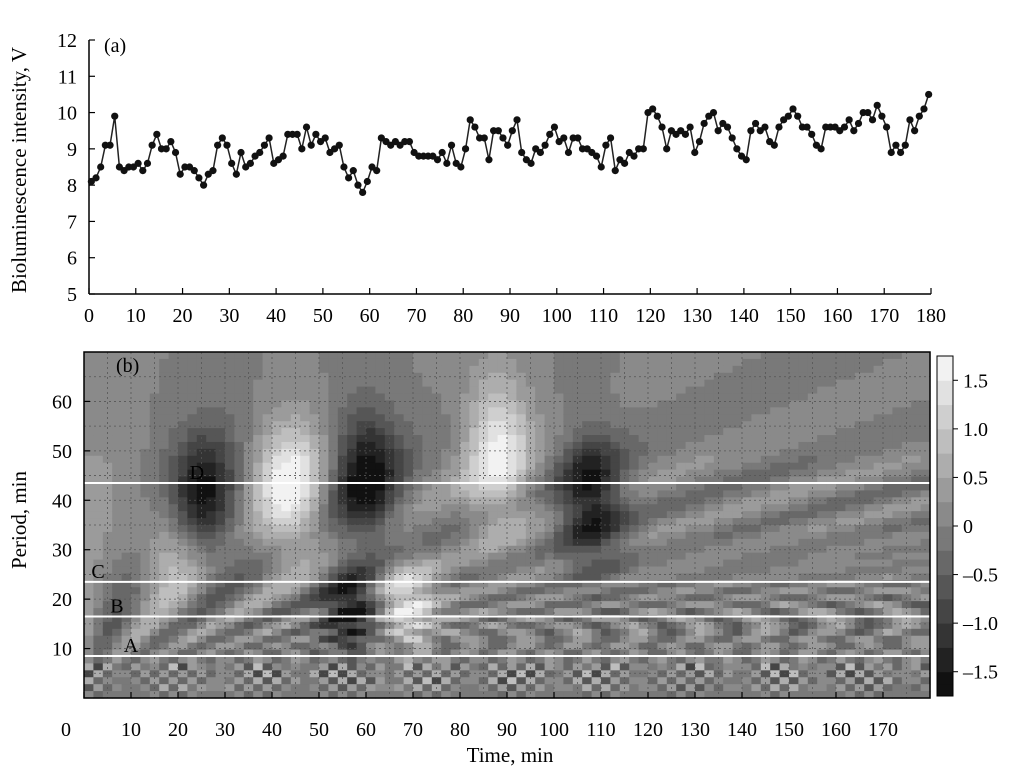  What do you see at coordinates (650, 316) in the screenshot?
I see `panel-a-x-tick-label: 120` at bounding box center [650, 316].